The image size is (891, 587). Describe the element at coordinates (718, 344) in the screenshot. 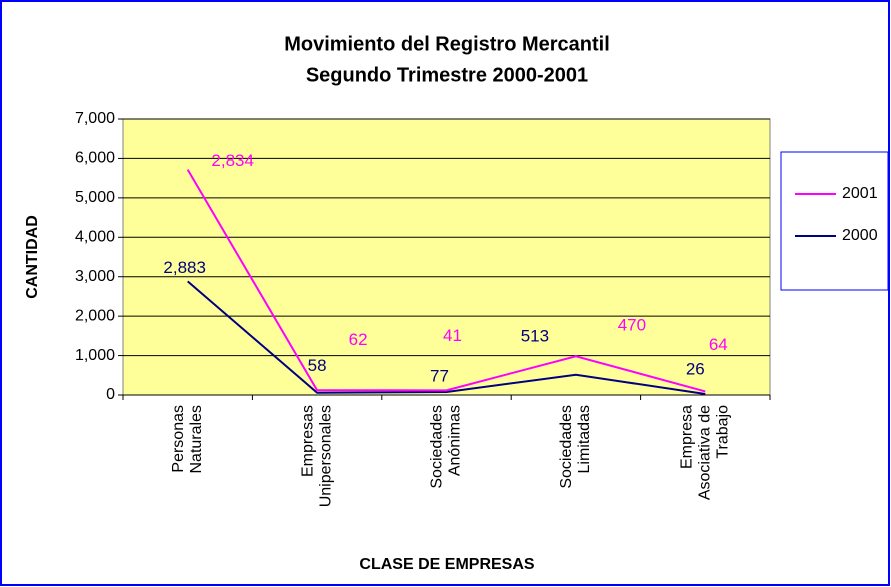

I see `data-label: 64` at that location.